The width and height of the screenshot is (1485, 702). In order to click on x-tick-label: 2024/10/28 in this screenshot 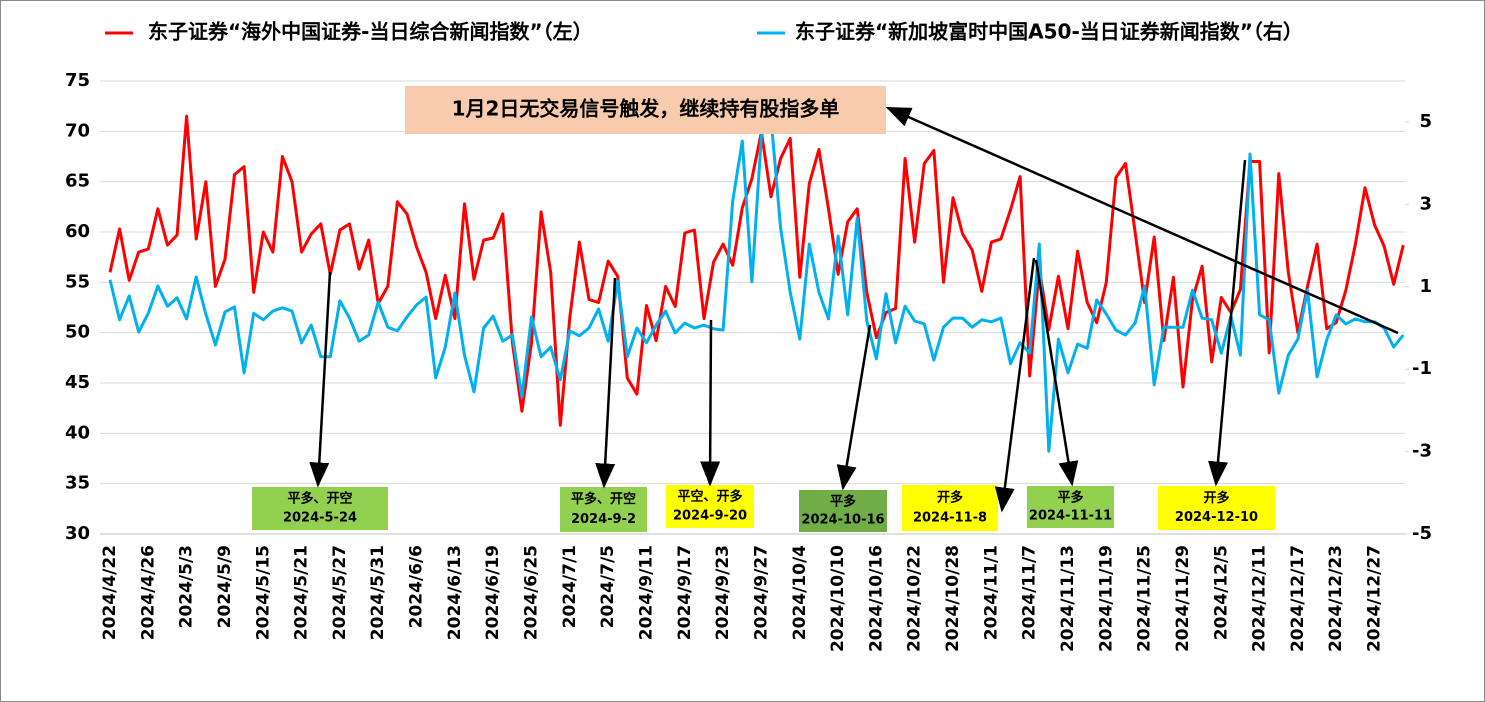, I will do `click(953, 598)`.